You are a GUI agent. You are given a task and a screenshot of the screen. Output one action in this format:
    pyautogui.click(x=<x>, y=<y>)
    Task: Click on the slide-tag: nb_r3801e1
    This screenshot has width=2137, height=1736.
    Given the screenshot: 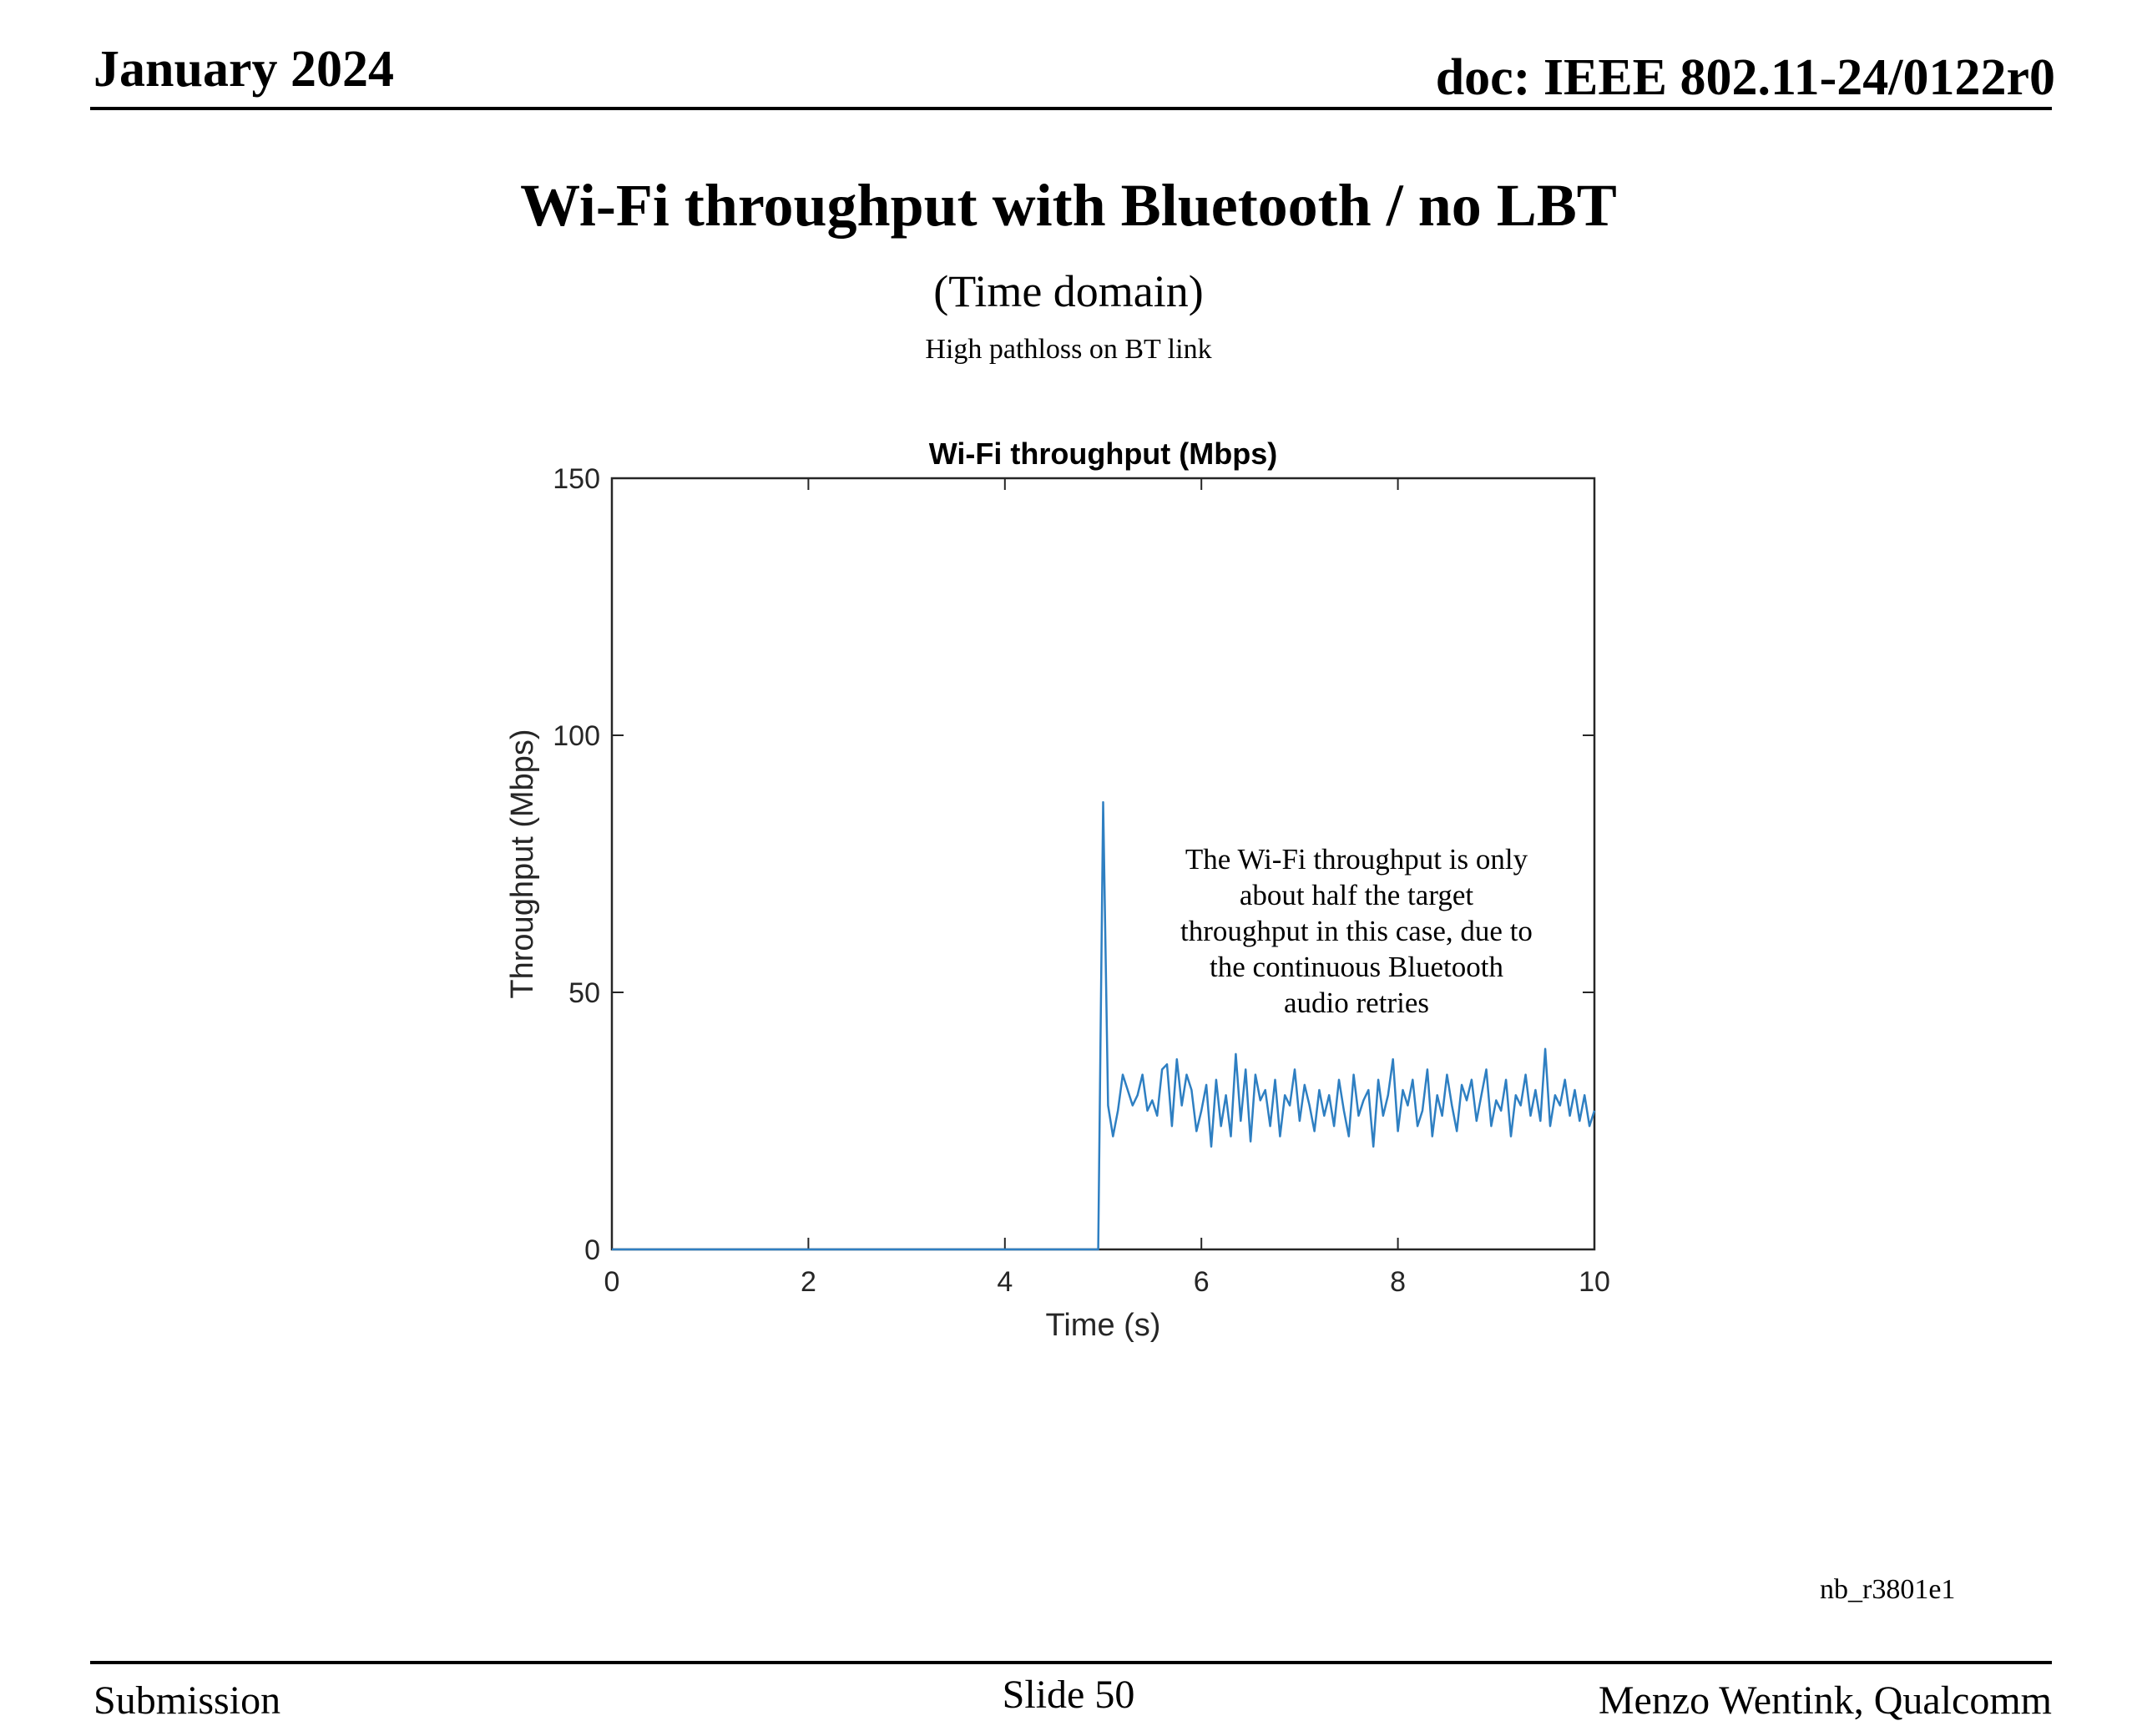 What is the action you would take?
    pyautogui.click(x=1888, y=1589)
    